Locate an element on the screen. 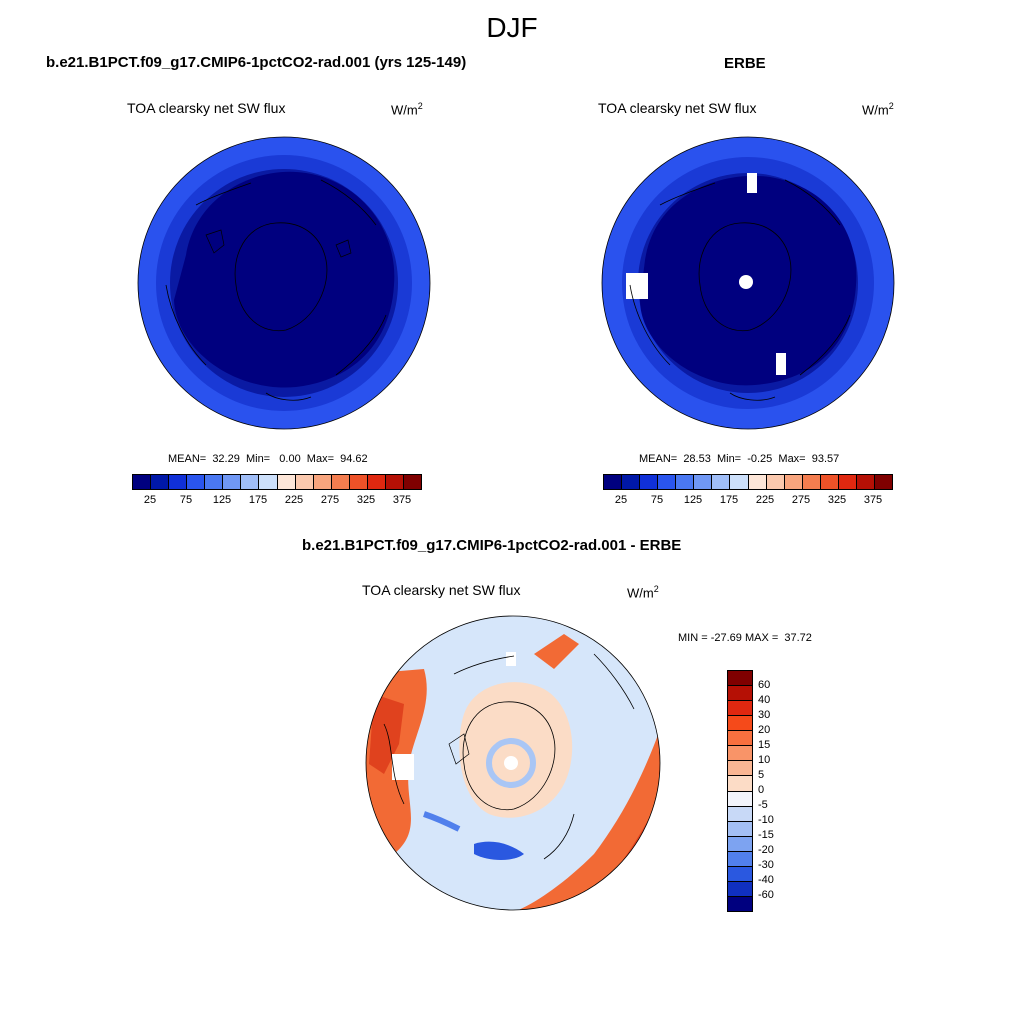 The height and width of the screenshot is (1024, 1024). diff-colorbar-tick-label: -15 is located at coordinates (766, 835).